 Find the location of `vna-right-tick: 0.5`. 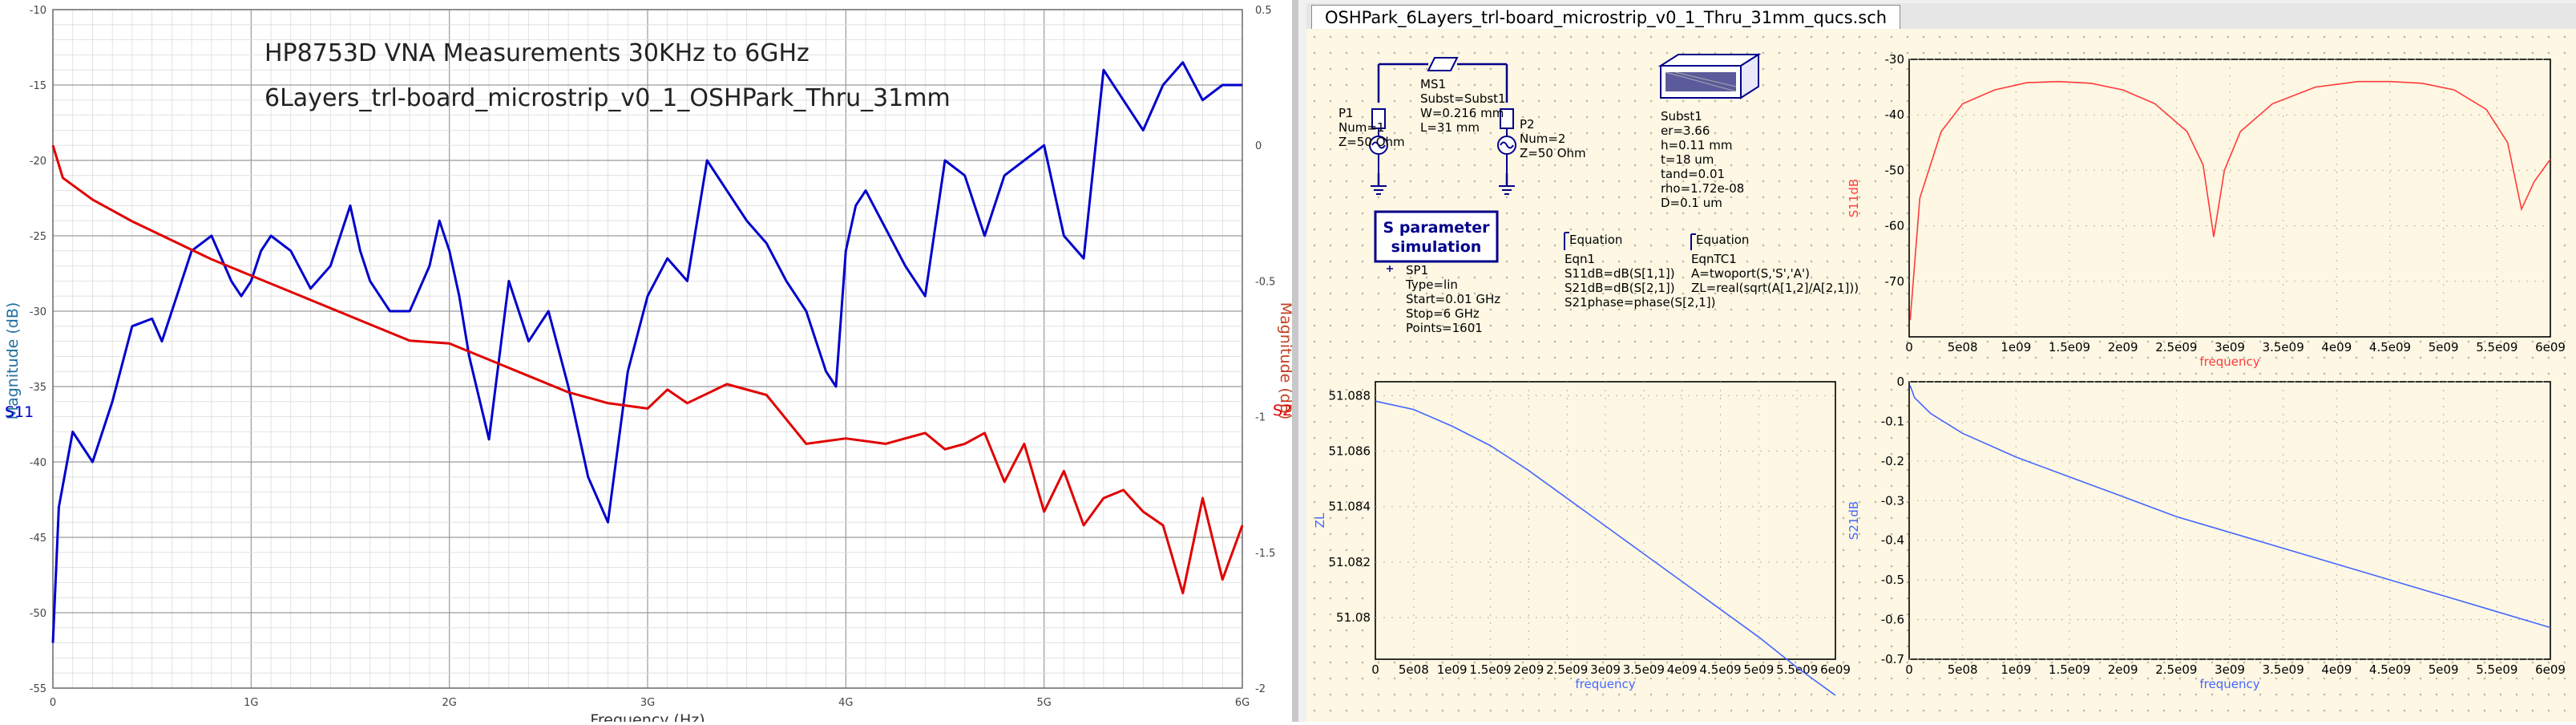

vna-right-tick: 0.5 is located at coordinates (1263, 11).